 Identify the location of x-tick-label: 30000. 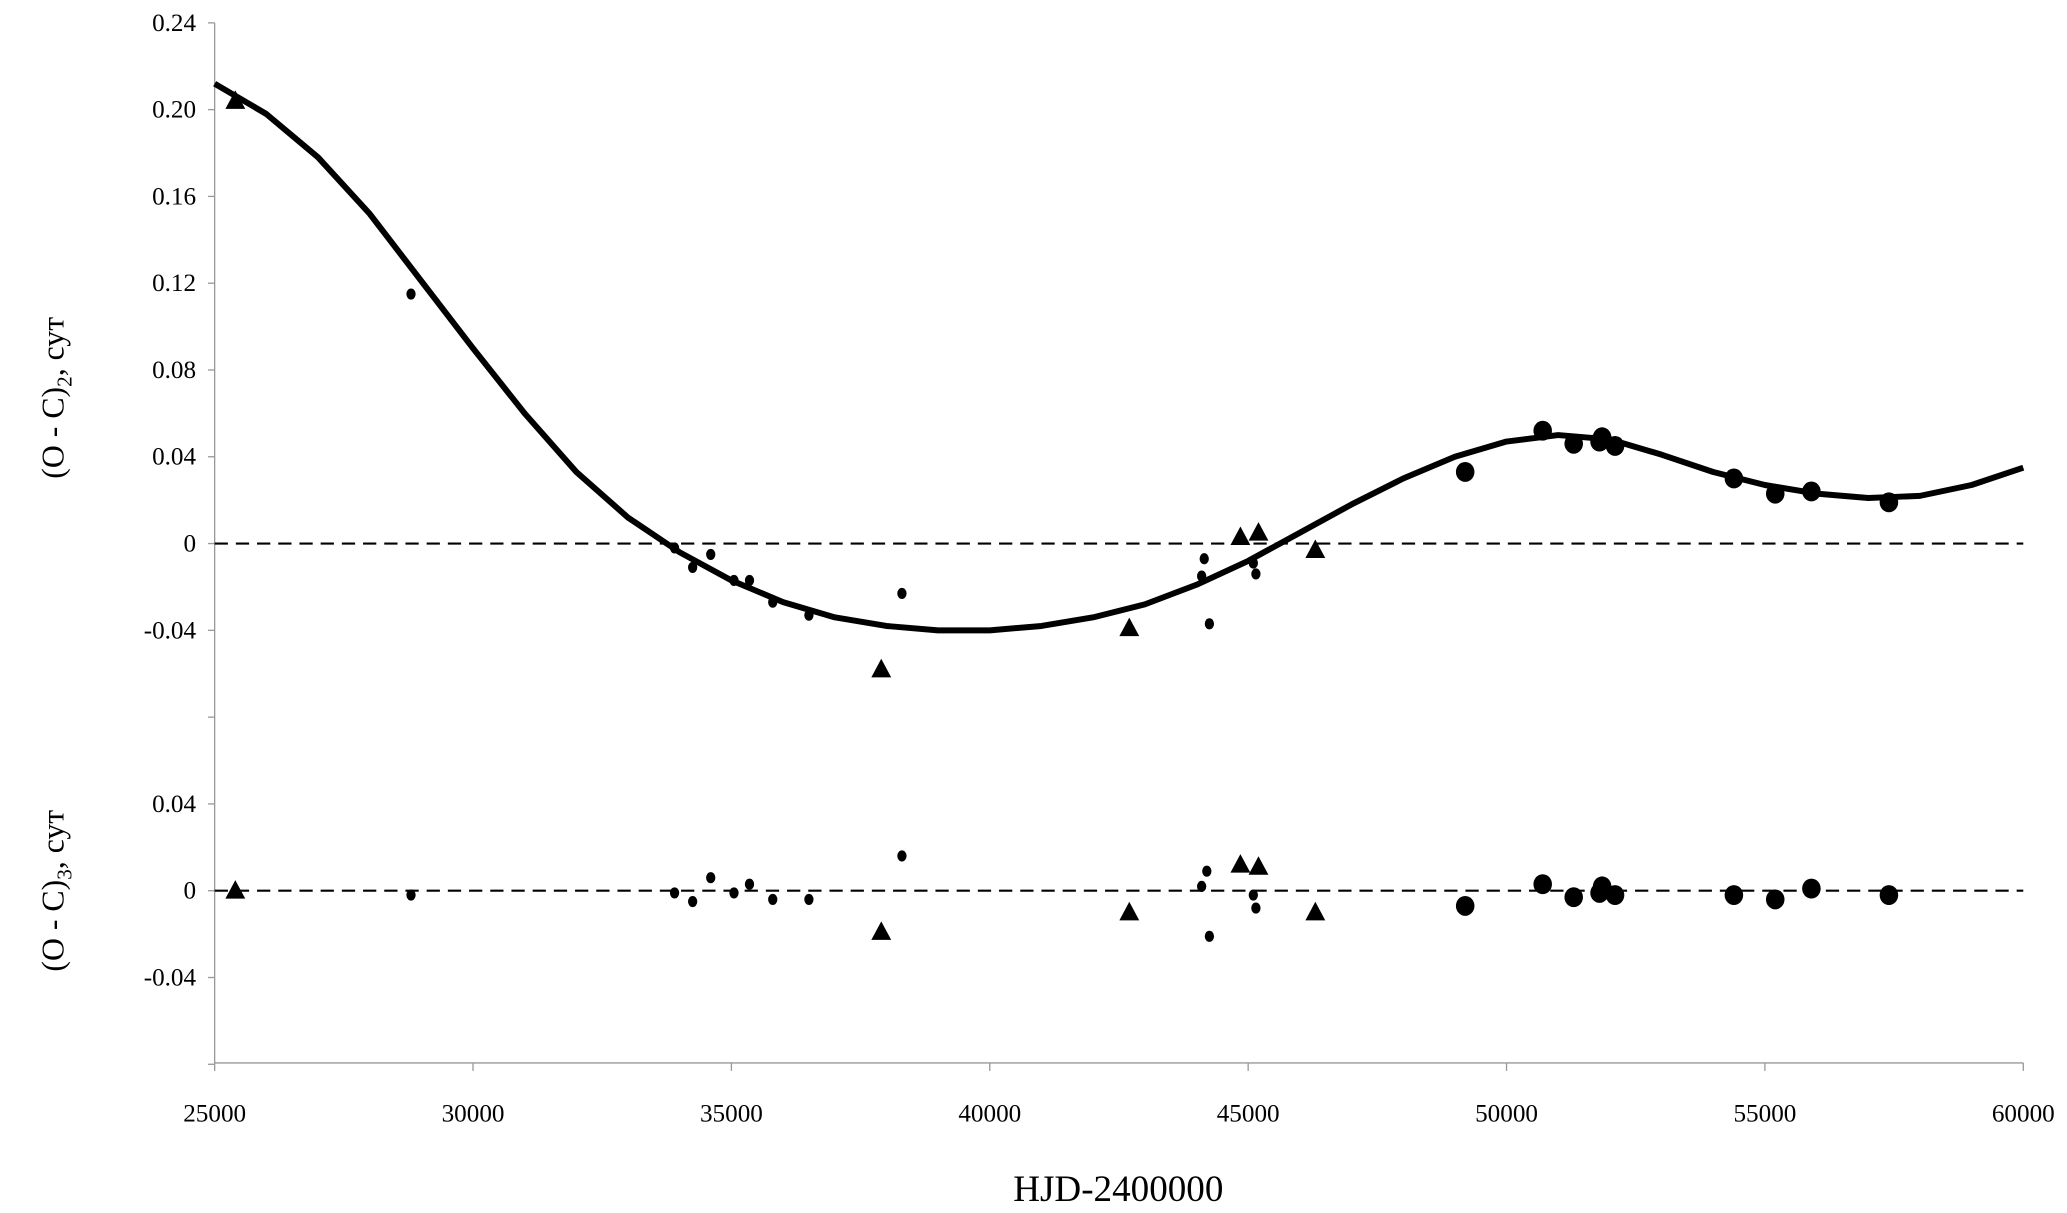
(473, 1113).